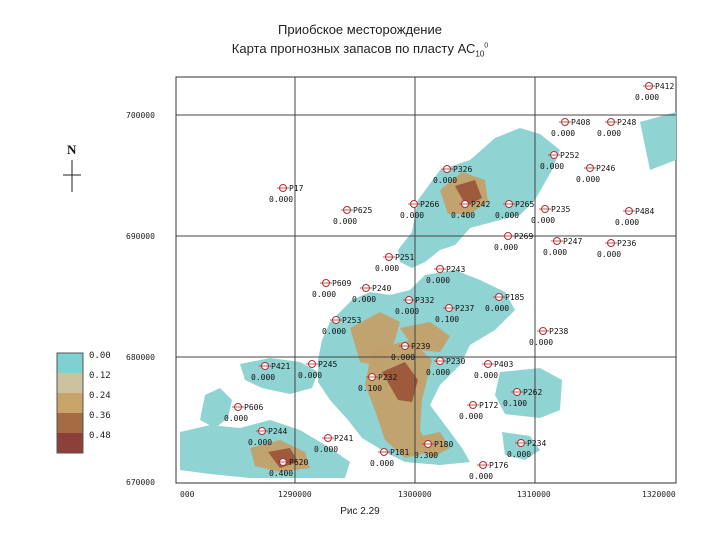  I want to click on well-name: P185, so click(514, 297).